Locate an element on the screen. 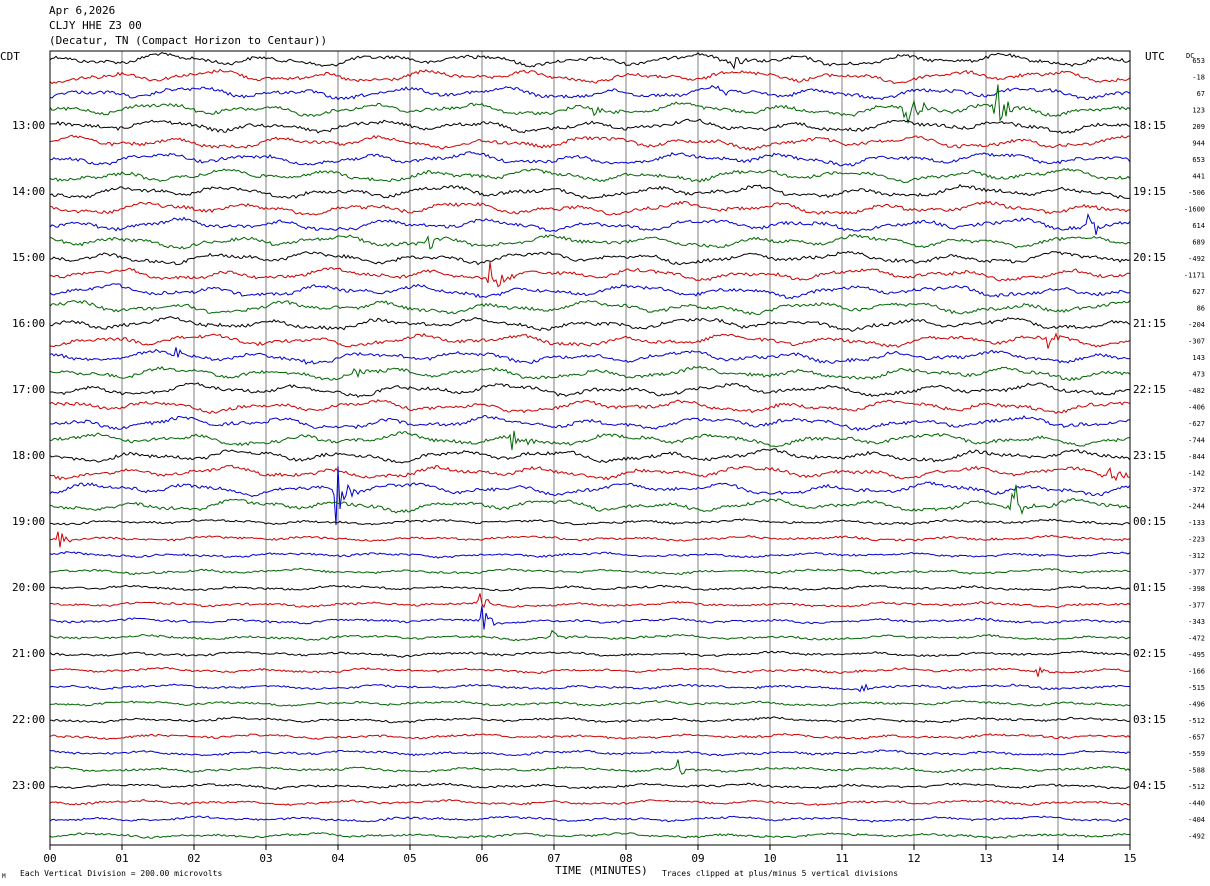  left-hour-label-4: 17:00 is located at coordinates (28, 389).